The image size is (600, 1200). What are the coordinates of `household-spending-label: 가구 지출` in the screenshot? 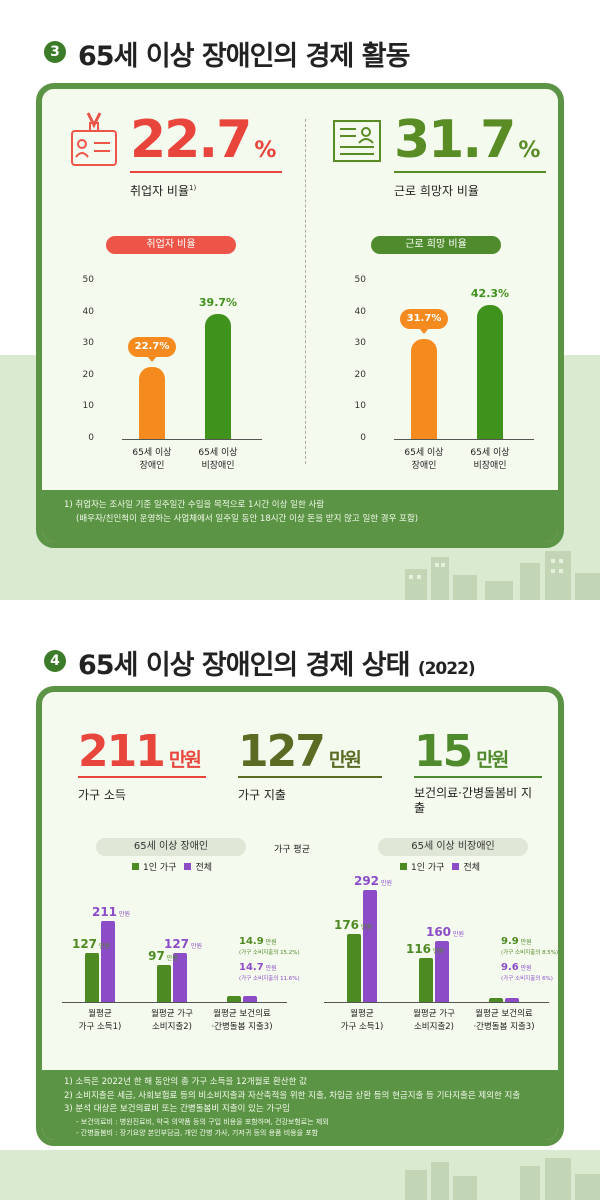 It's located at (262, 795).